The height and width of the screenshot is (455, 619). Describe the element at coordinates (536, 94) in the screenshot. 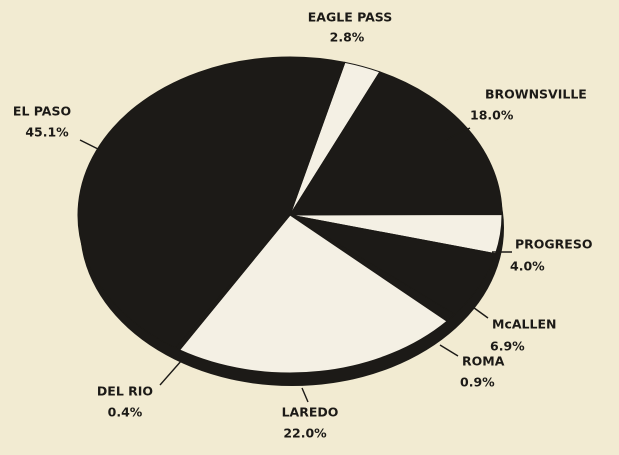

I see `slice-label: BROWNSVILLE` at that location.